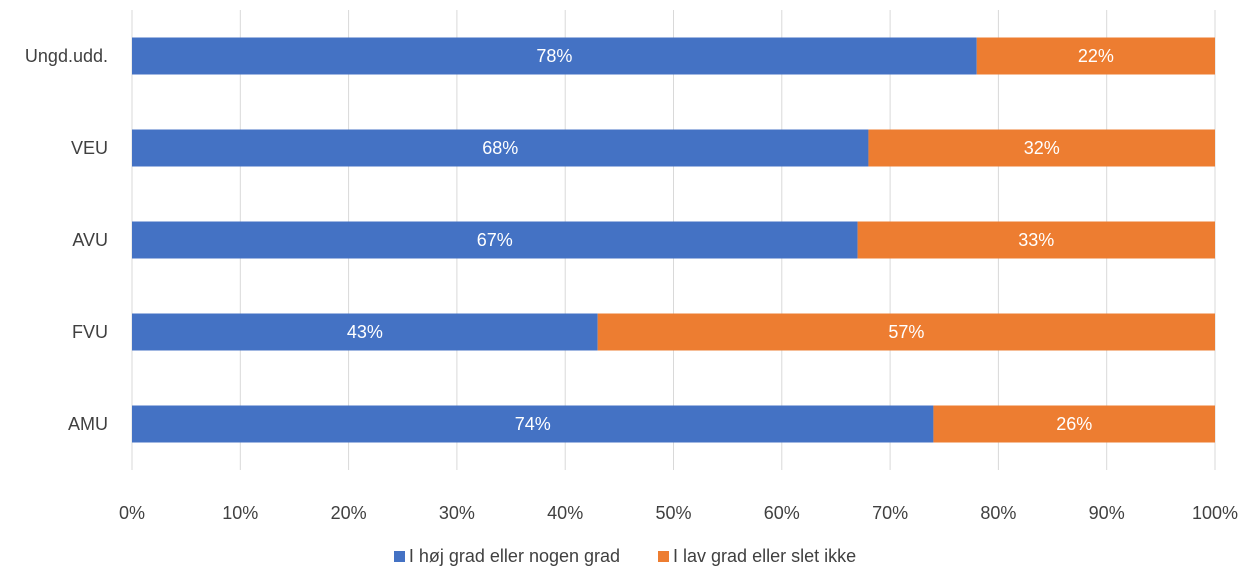  I want to click on x-tick-label: 90%, so click(1107, 513).